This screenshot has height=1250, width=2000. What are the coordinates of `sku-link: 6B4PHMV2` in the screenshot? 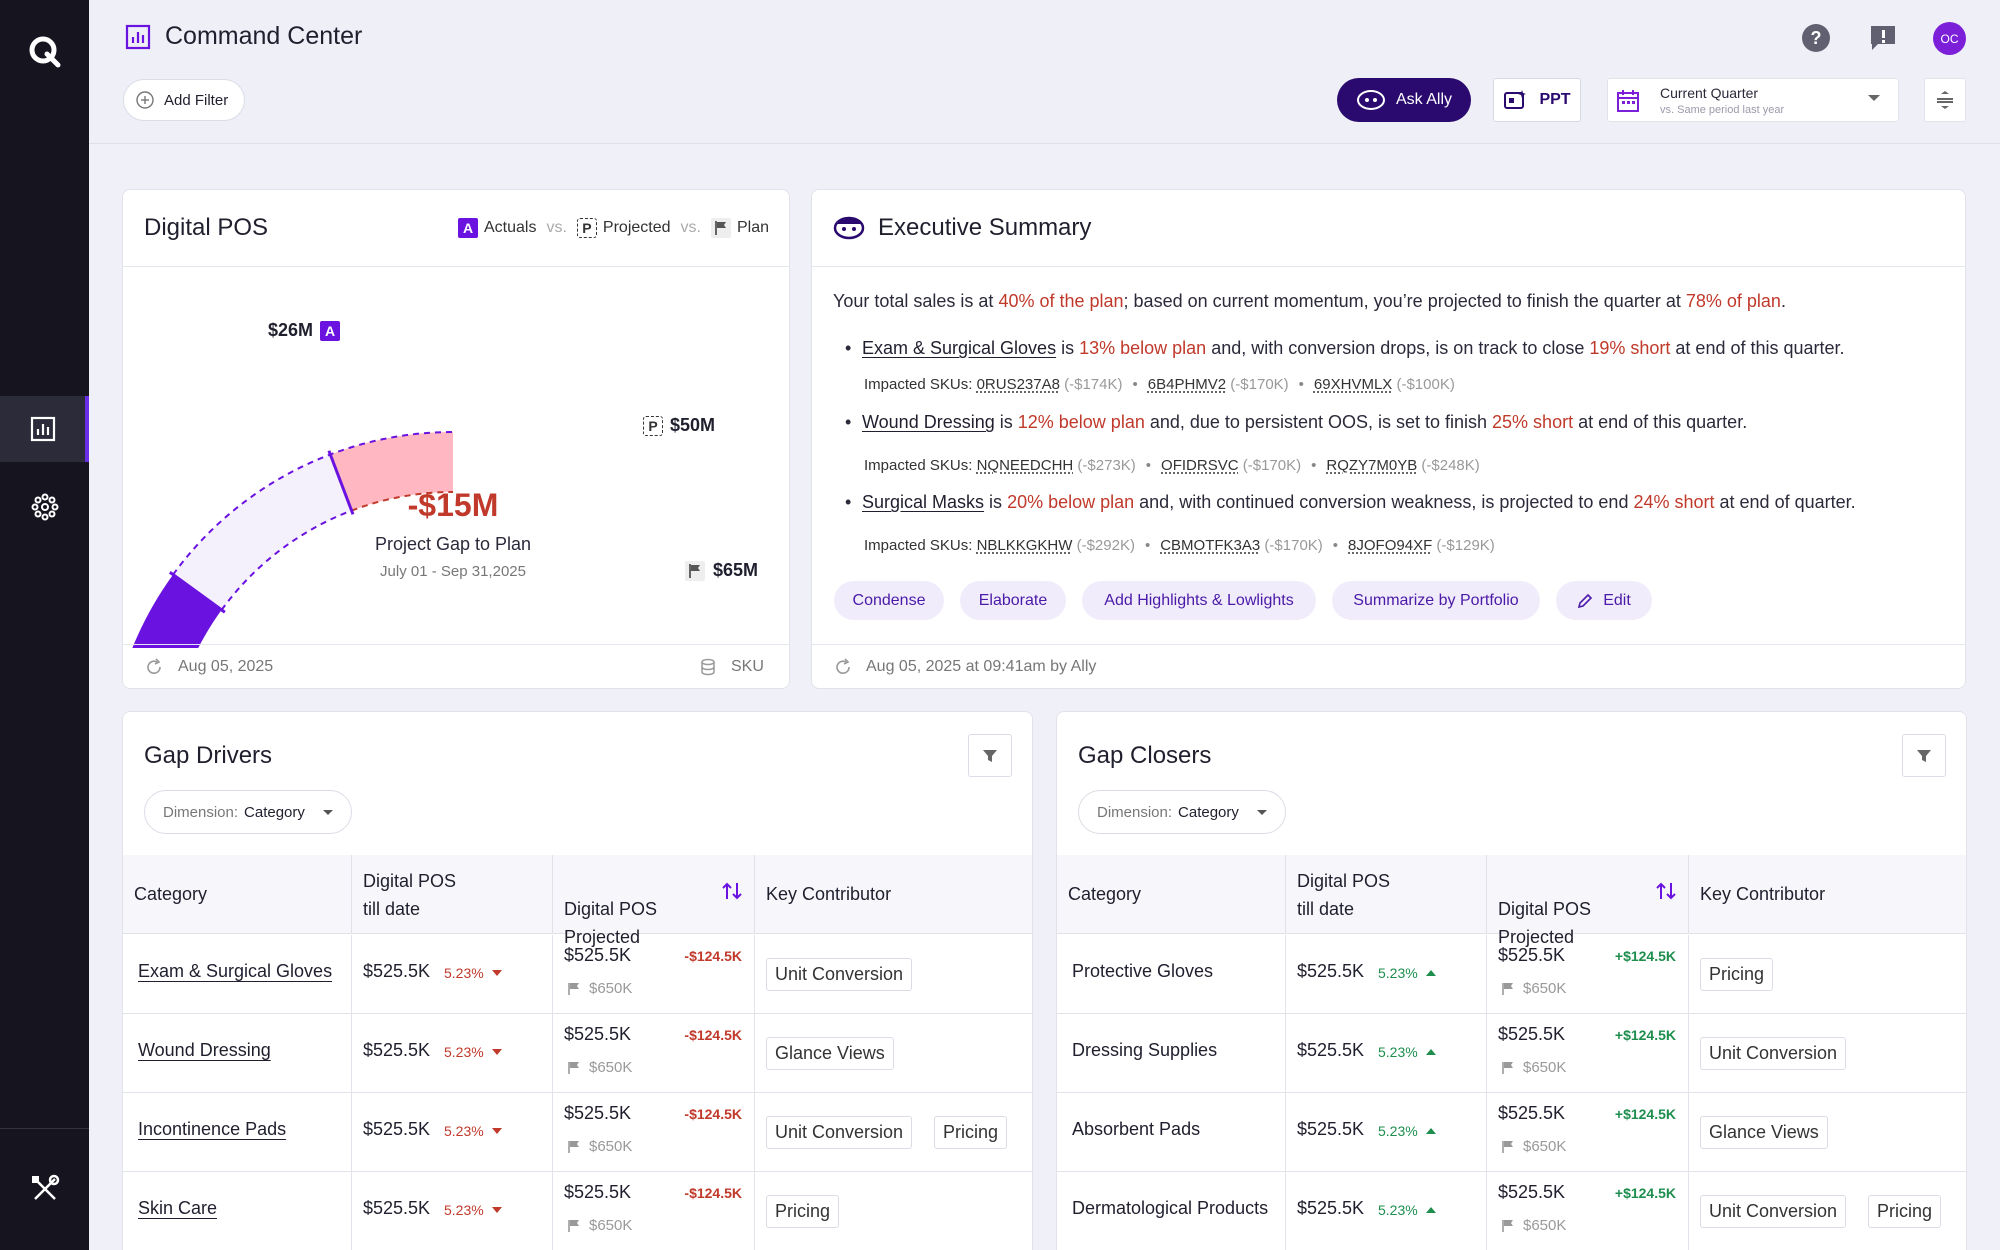 It's located at (1187, 384).